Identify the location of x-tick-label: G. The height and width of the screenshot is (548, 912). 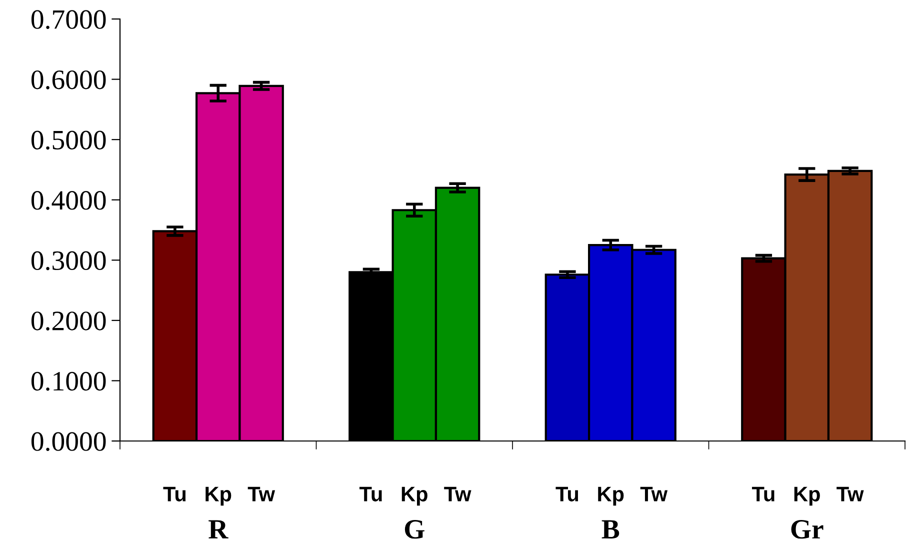
(414, 529).